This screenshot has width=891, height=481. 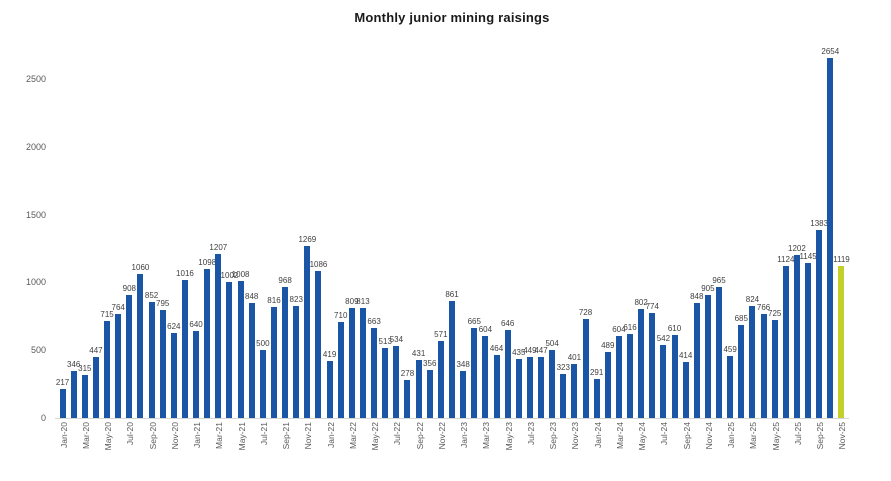 What do you see at coordinates (619, 435) in the screenshot?
I see `x-tick-label: Mar-24` at bounding box center [619, 435].